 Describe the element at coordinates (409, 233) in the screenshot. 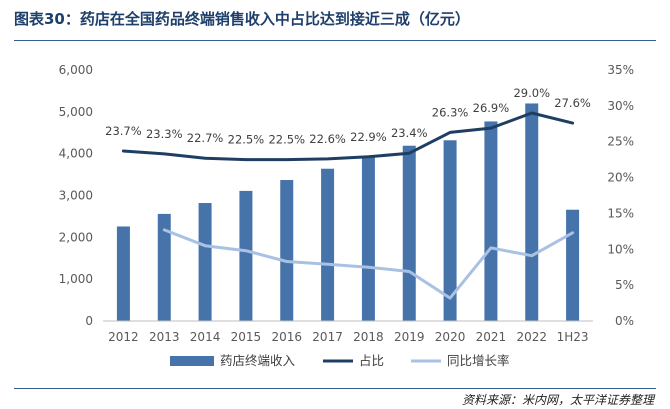

I see `bar-2019` at that location.